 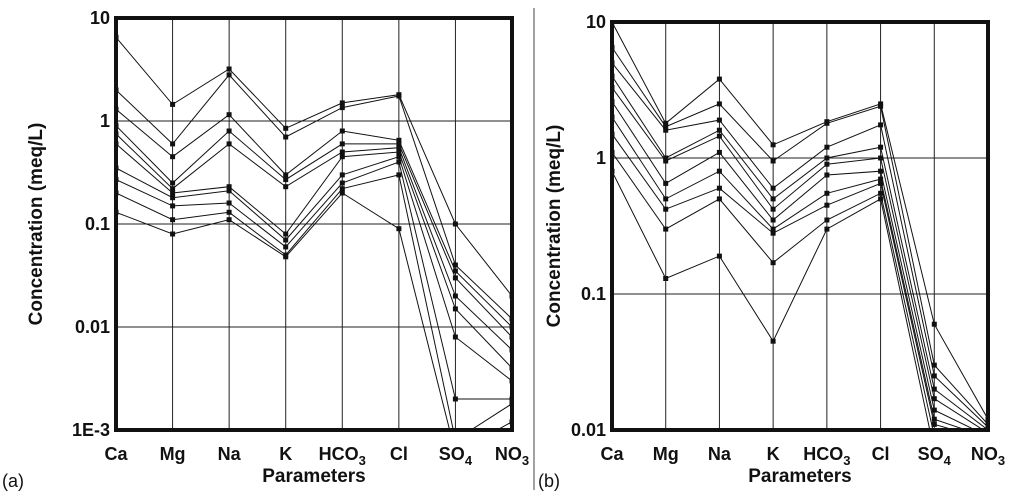 What do you see at coordinates (800, 476) in the screenshot?
I see `x-axis-title: Parameters` at bounding box center [800, 476].